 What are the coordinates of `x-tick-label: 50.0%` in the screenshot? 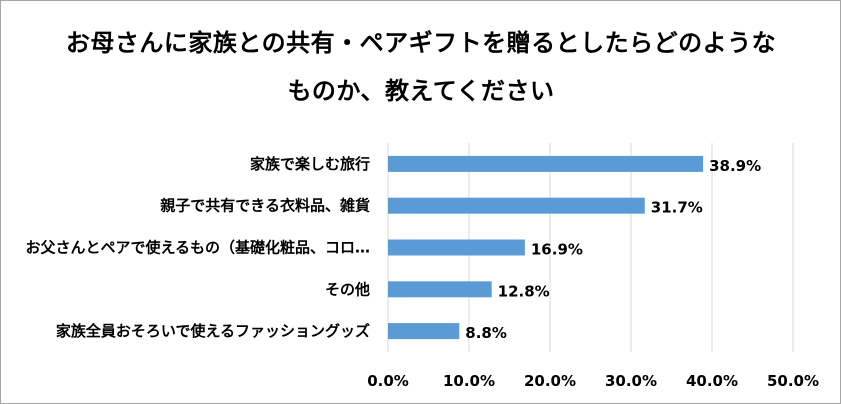 It's located at (793, 381).